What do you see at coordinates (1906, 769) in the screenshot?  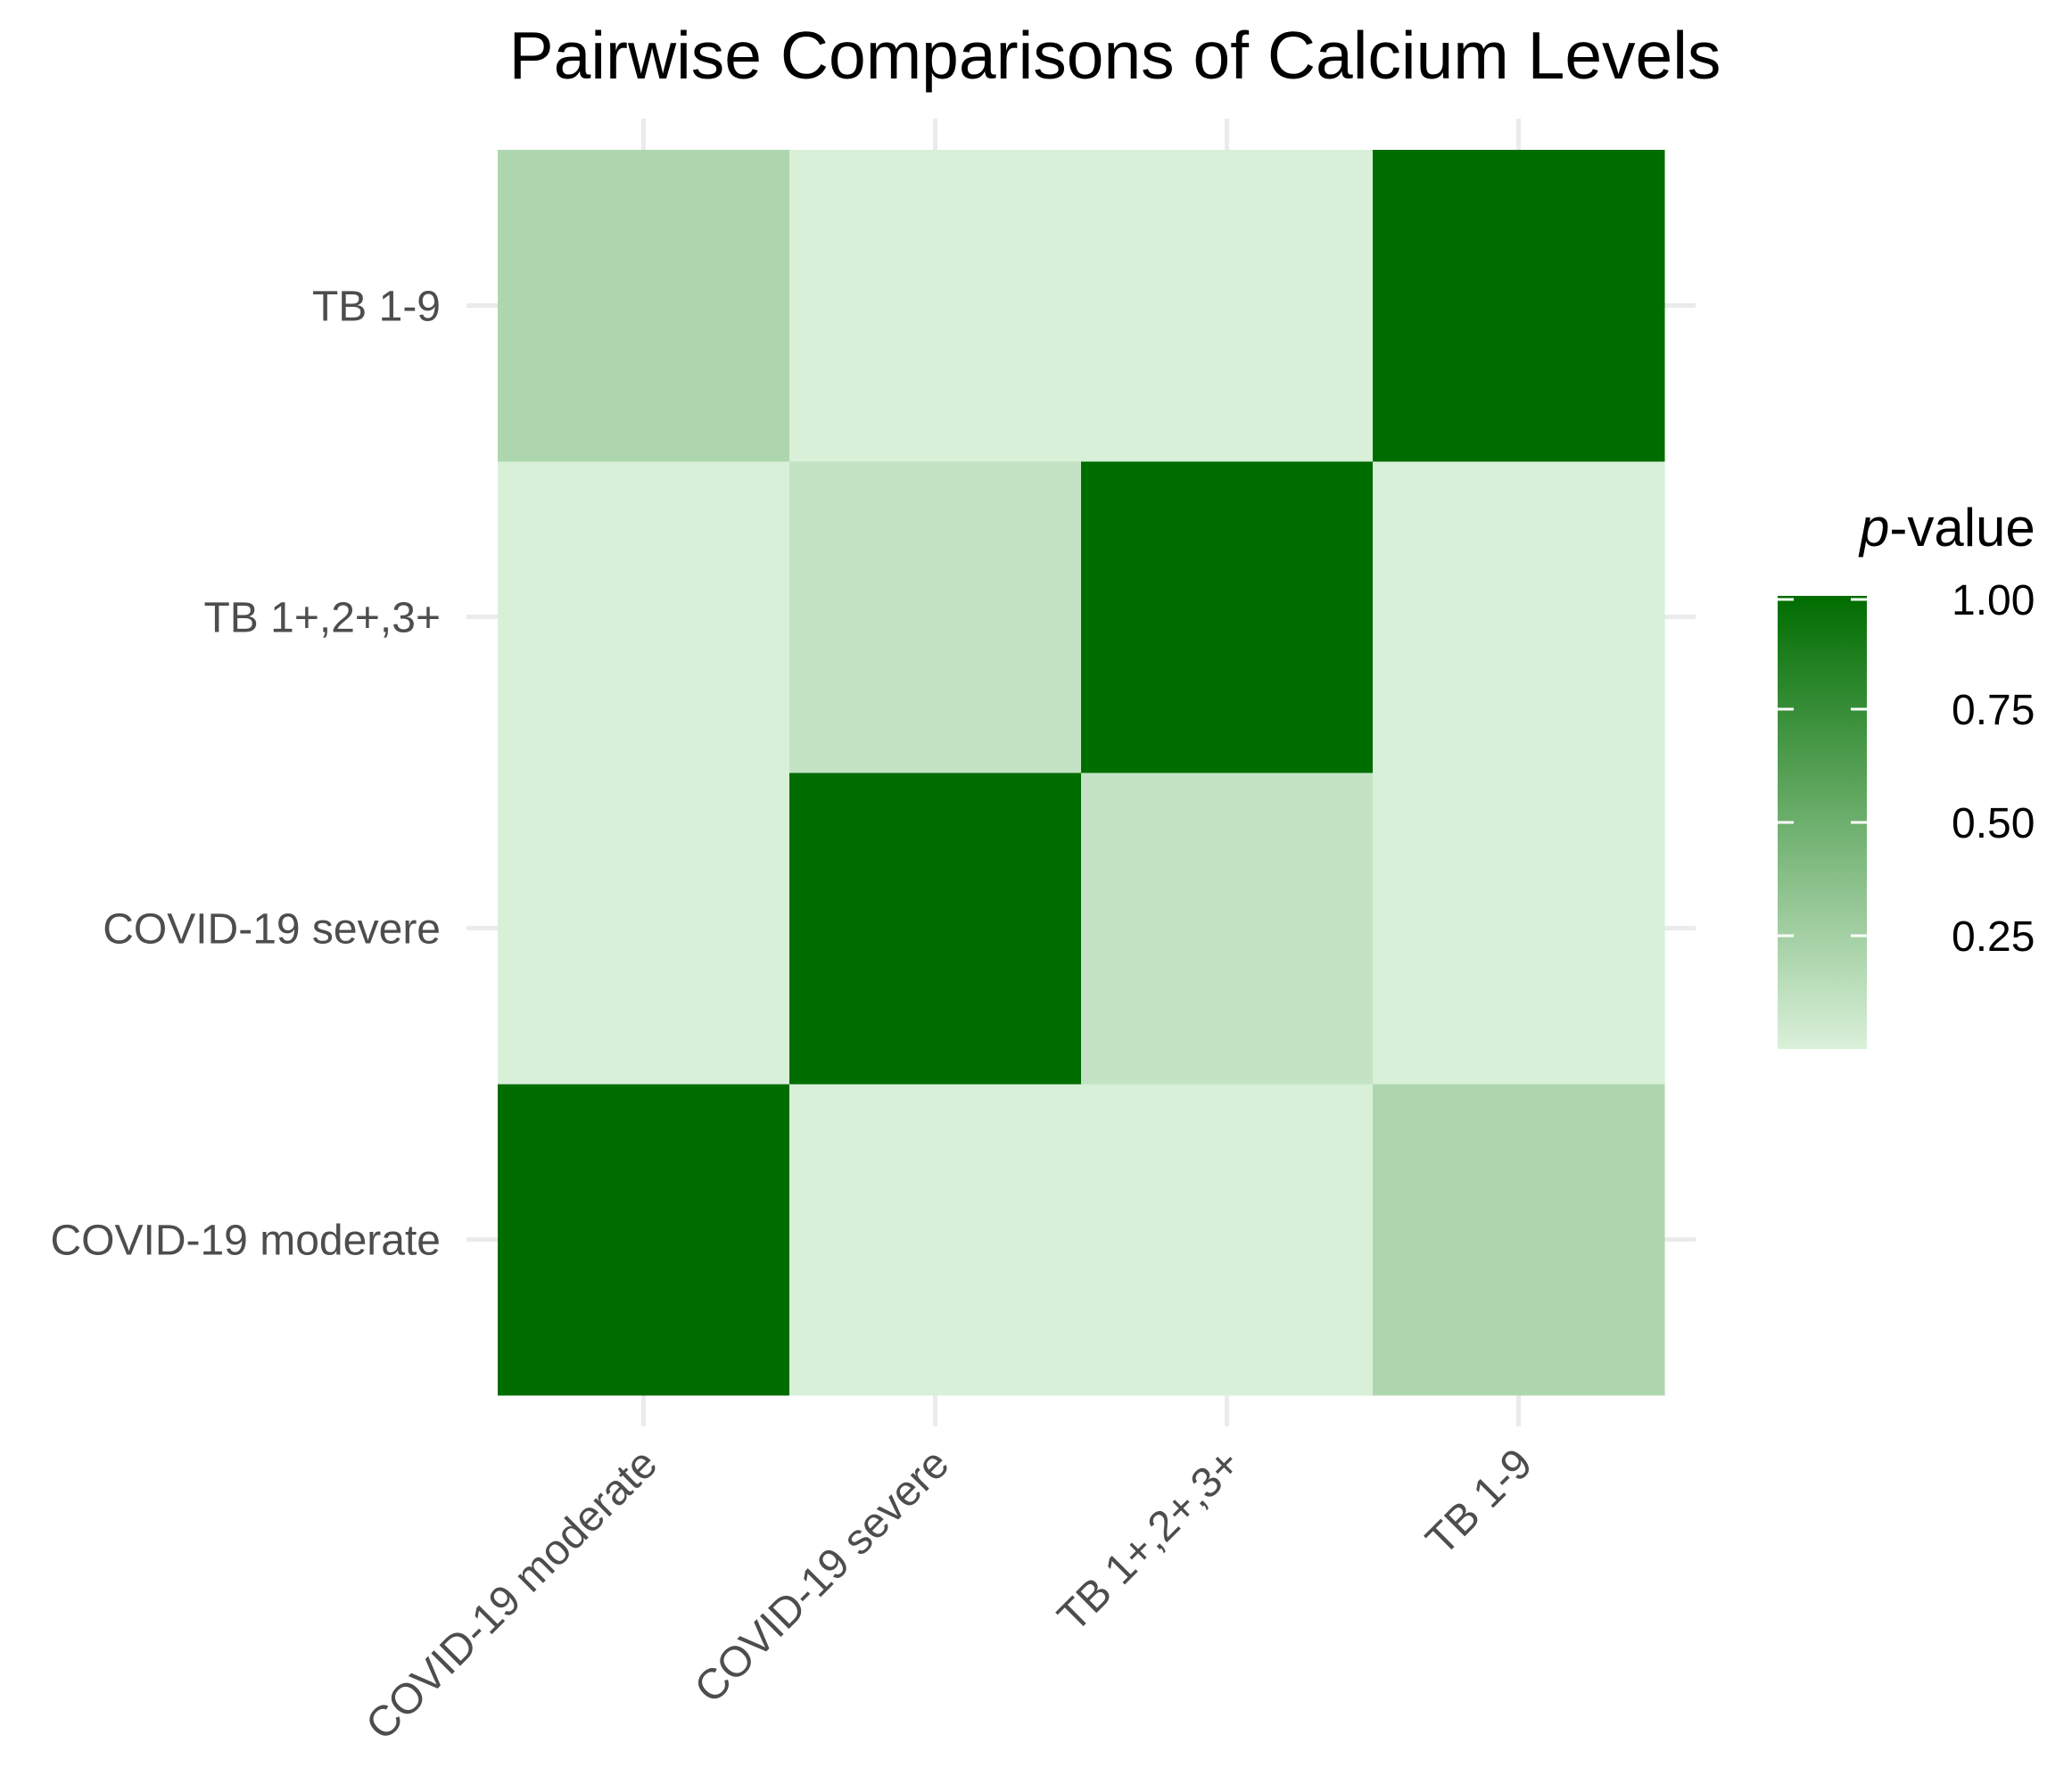 I see `legend-ticks: 1.00 0.75 0.50 0.25` at bounding box center [1906, 769].